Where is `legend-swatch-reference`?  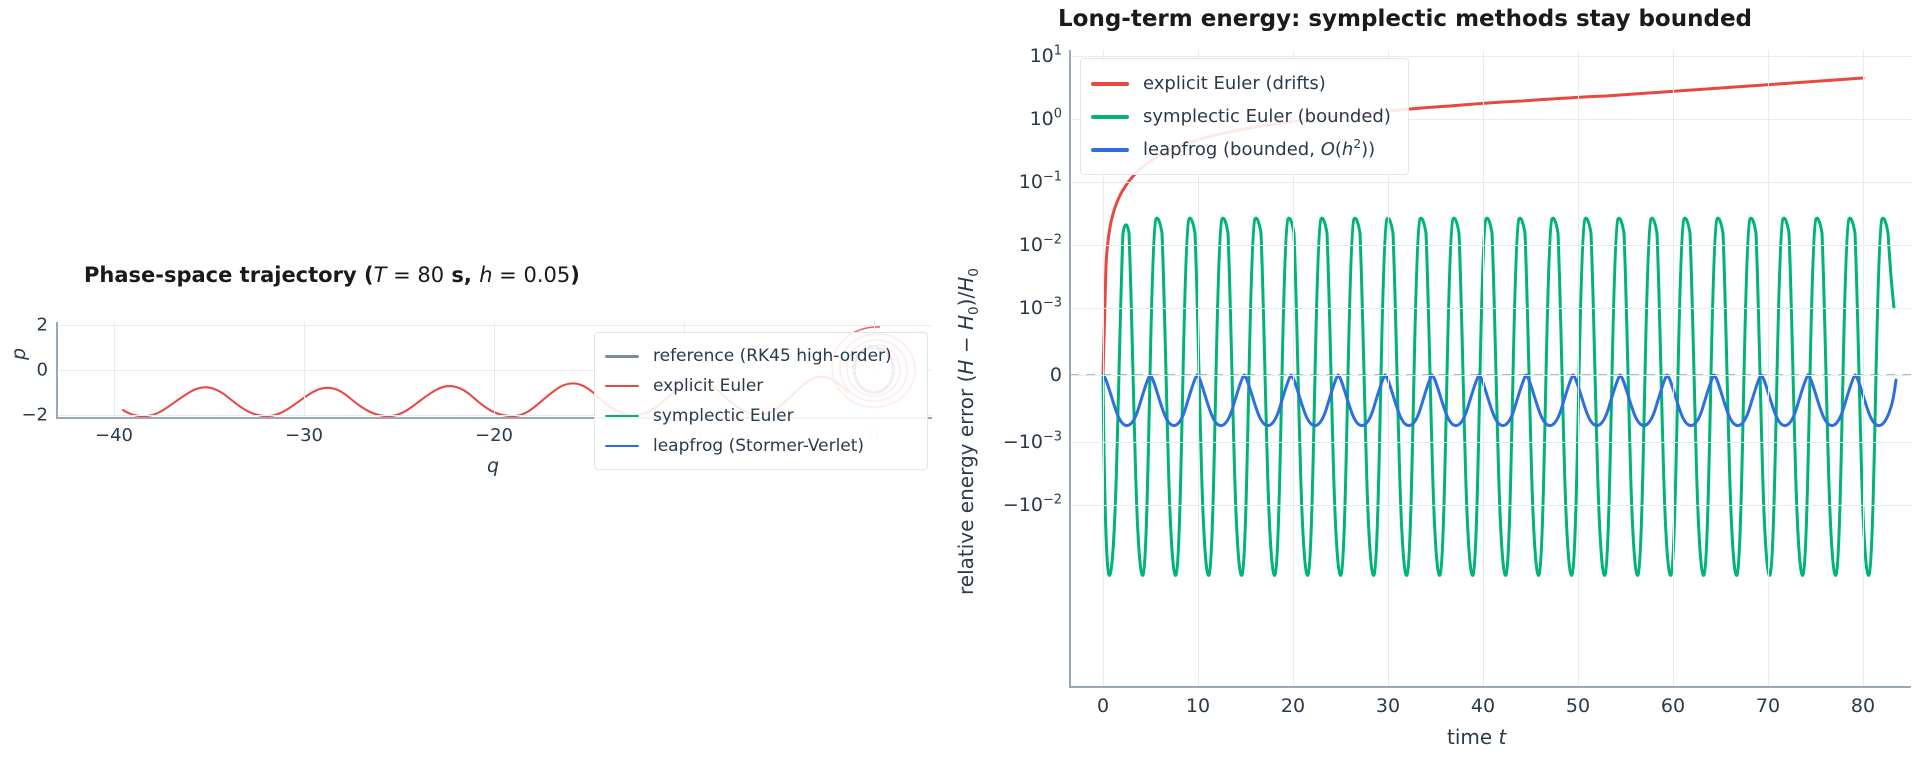 legend-swatch-reference is located at coordinates (622, 356).